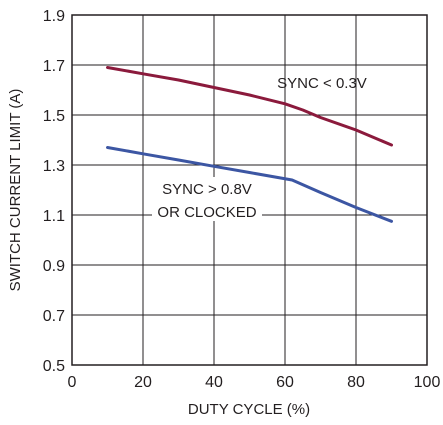 The image size is (443, 425). I want to click on y-tick-label: 1.1, so click(54, 216).